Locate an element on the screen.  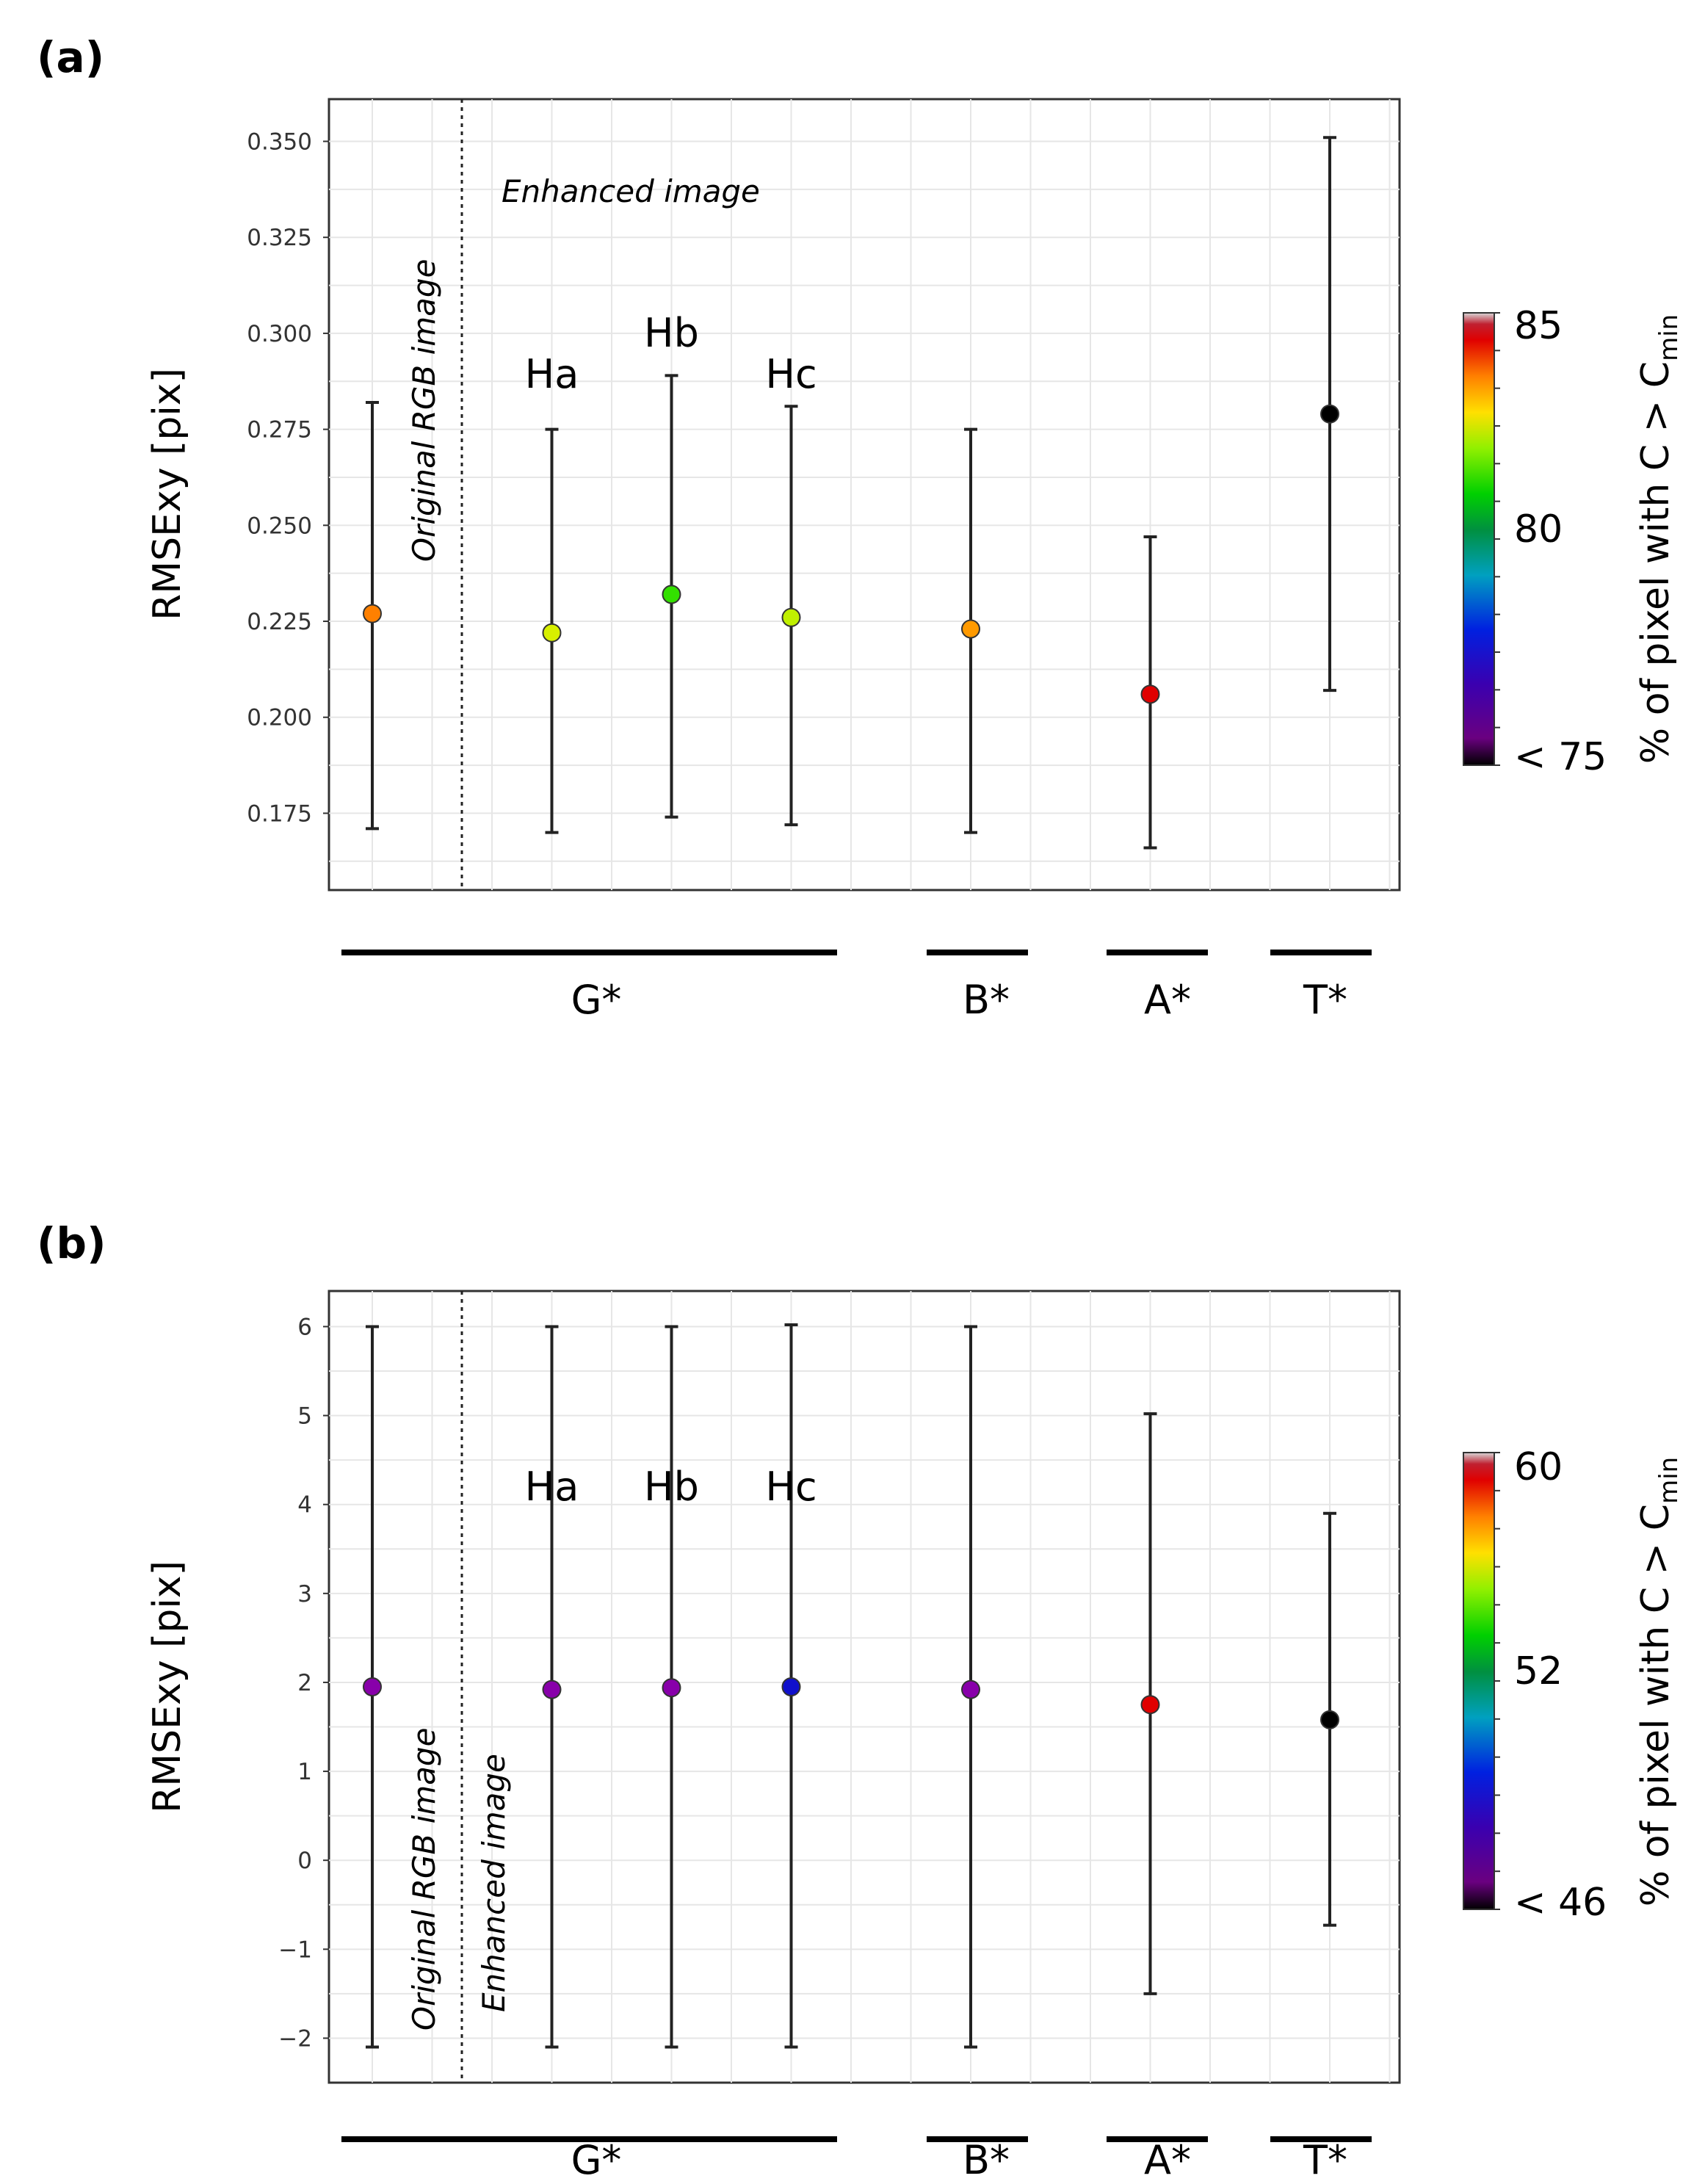
y-tick-label: 0.300 is located at coordinates (279, 334).